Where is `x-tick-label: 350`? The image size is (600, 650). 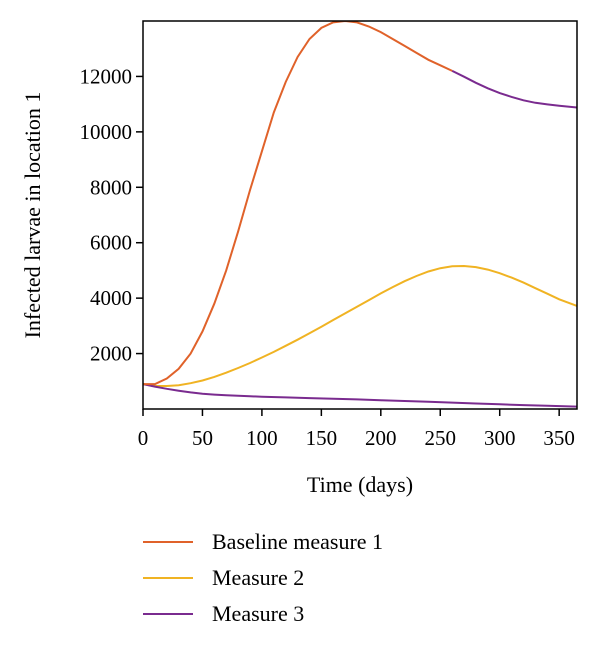
x-tick-label: 350 is located at coordinates (559, 438).